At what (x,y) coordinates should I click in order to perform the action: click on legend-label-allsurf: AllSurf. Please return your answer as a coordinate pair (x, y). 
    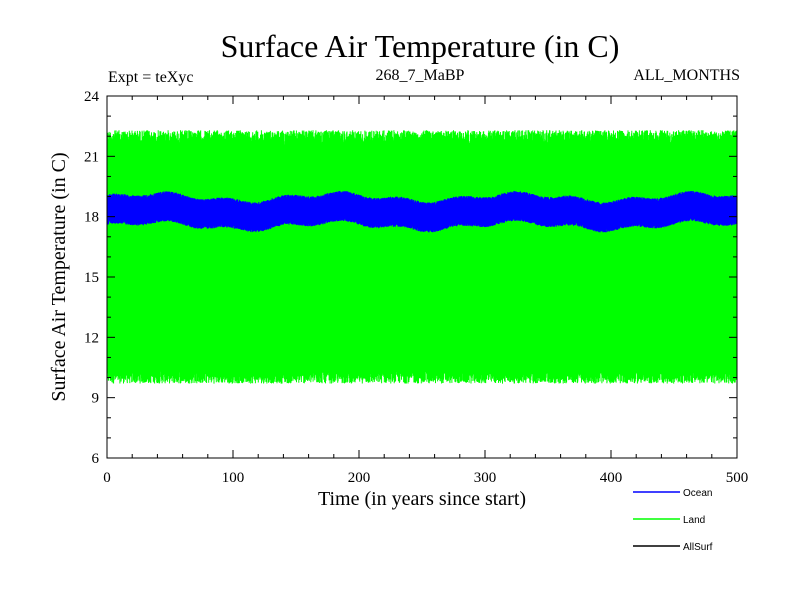
    Looking at the image, I should click on (698, 547).